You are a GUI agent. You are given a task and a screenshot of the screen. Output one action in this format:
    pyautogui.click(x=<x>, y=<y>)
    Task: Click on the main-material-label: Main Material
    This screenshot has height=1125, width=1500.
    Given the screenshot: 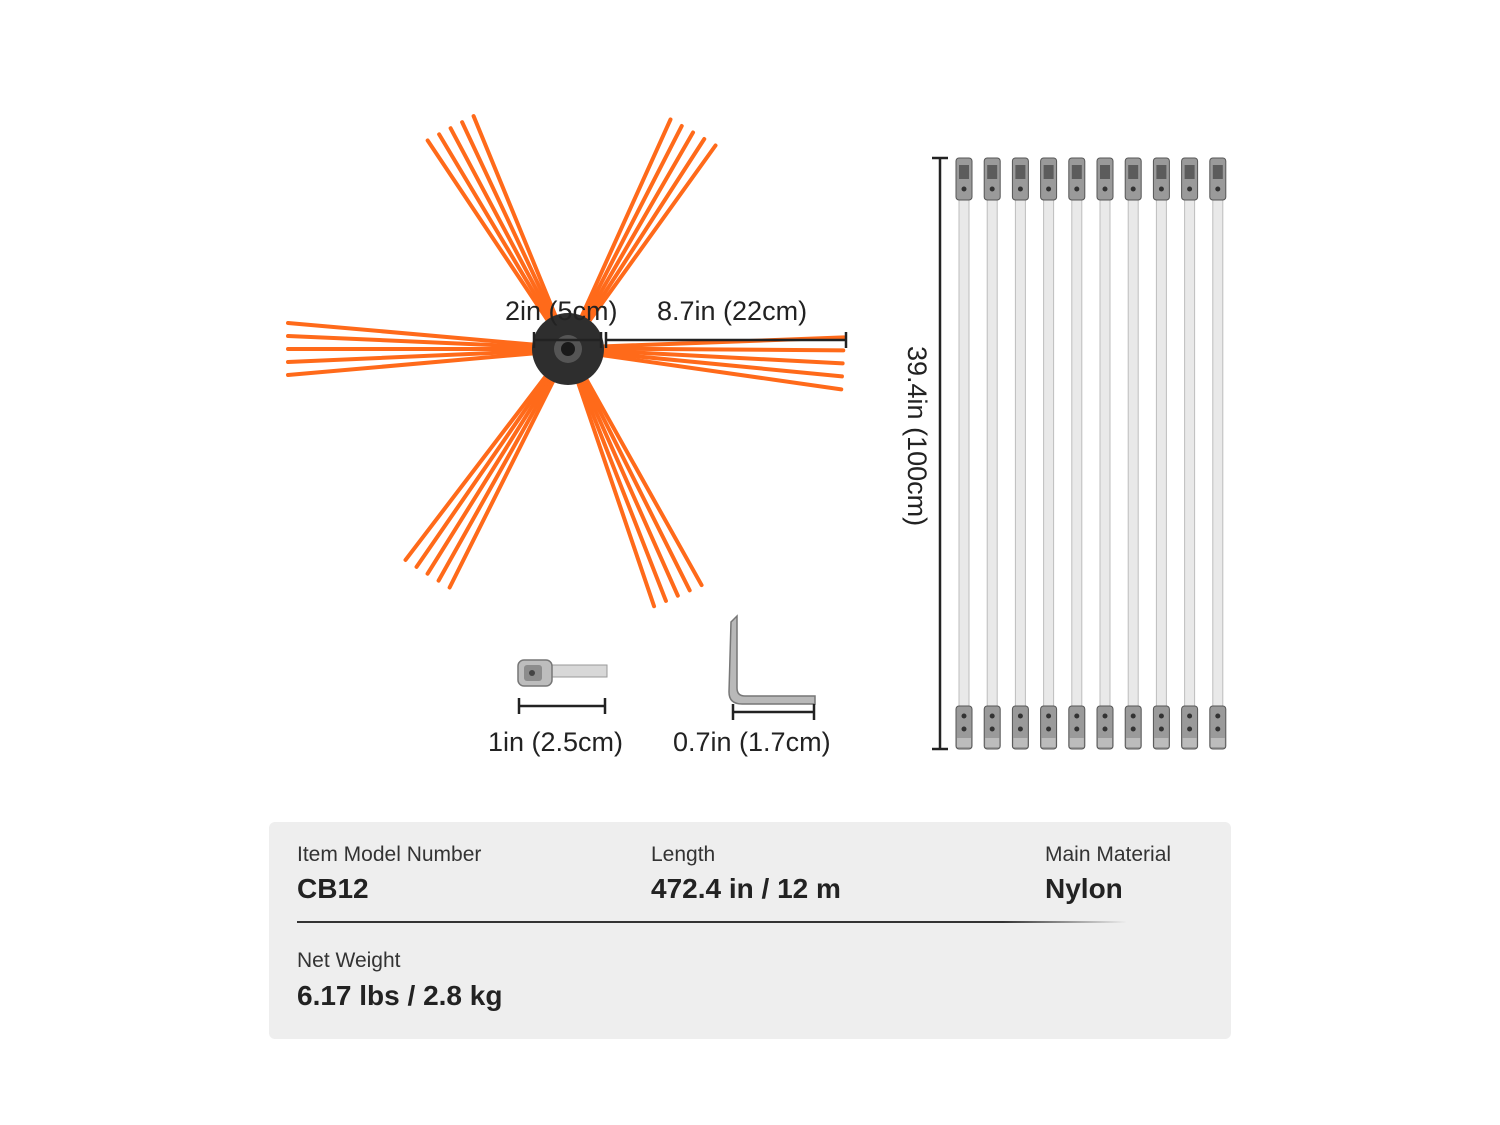 What is the action you would take?
    pyautogui.click(x=1108, y=854)
    